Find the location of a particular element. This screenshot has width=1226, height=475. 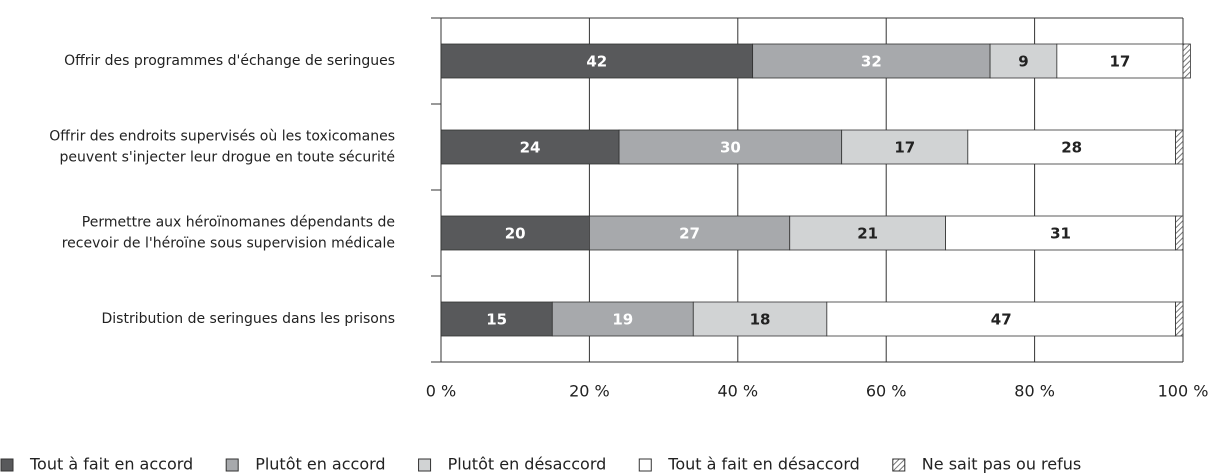

value-label: 31 is located at coordinates (1060, 234).